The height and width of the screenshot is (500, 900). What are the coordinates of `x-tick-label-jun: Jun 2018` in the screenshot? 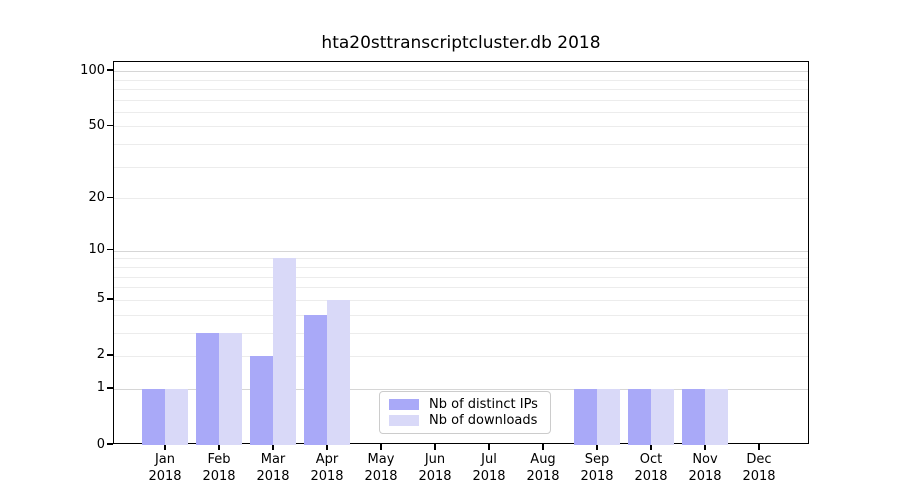 It's located at (435, 468).